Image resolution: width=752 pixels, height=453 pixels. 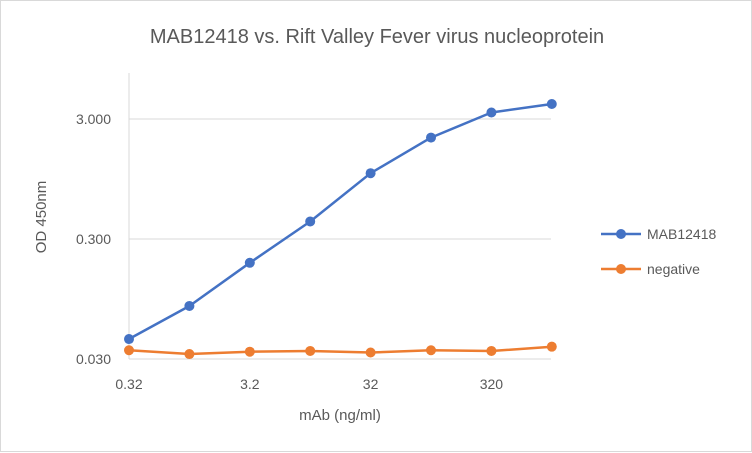 I want to click on y-axis-title: OD 450nm, so click(x=41, y=217).